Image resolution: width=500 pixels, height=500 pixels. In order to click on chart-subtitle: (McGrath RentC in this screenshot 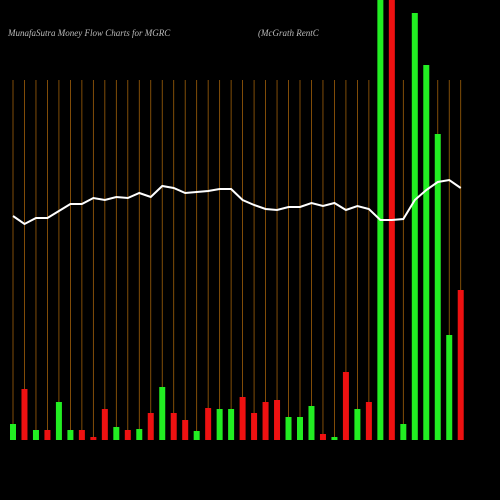, I will do `click(289, 33)`.